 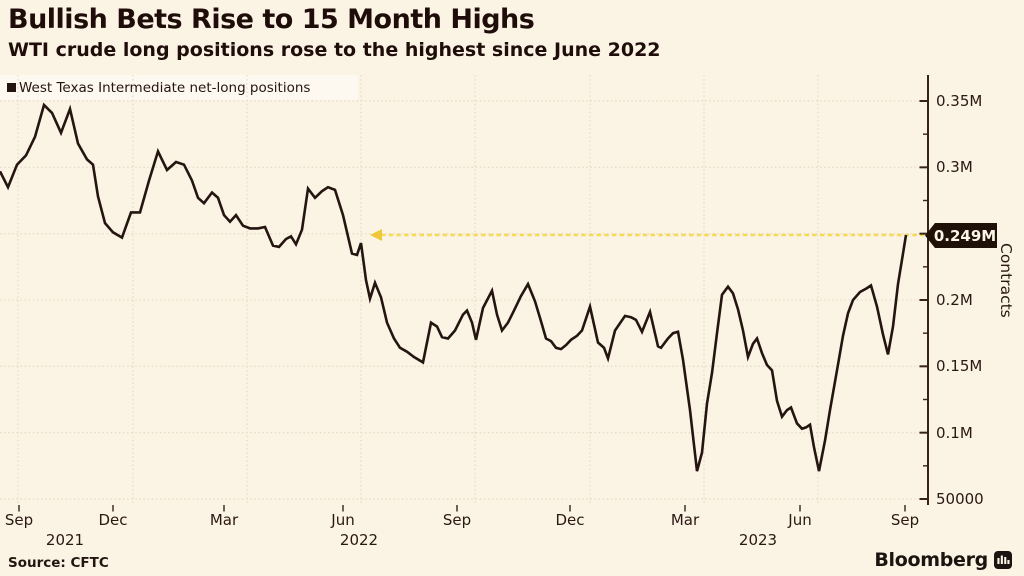 I want to click on y-tick-label-0.3M: 0.3M, so click(x=954, y=167).